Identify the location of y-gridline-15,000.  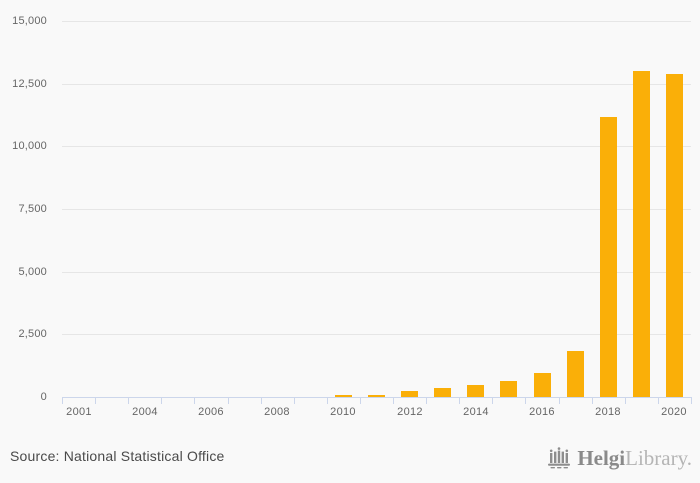
(376, 21).